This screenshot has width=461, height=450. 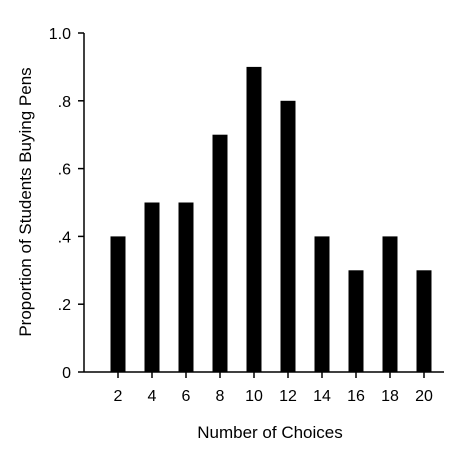 I want to click on x-tick-label: 10, so click(x=254, y=396).